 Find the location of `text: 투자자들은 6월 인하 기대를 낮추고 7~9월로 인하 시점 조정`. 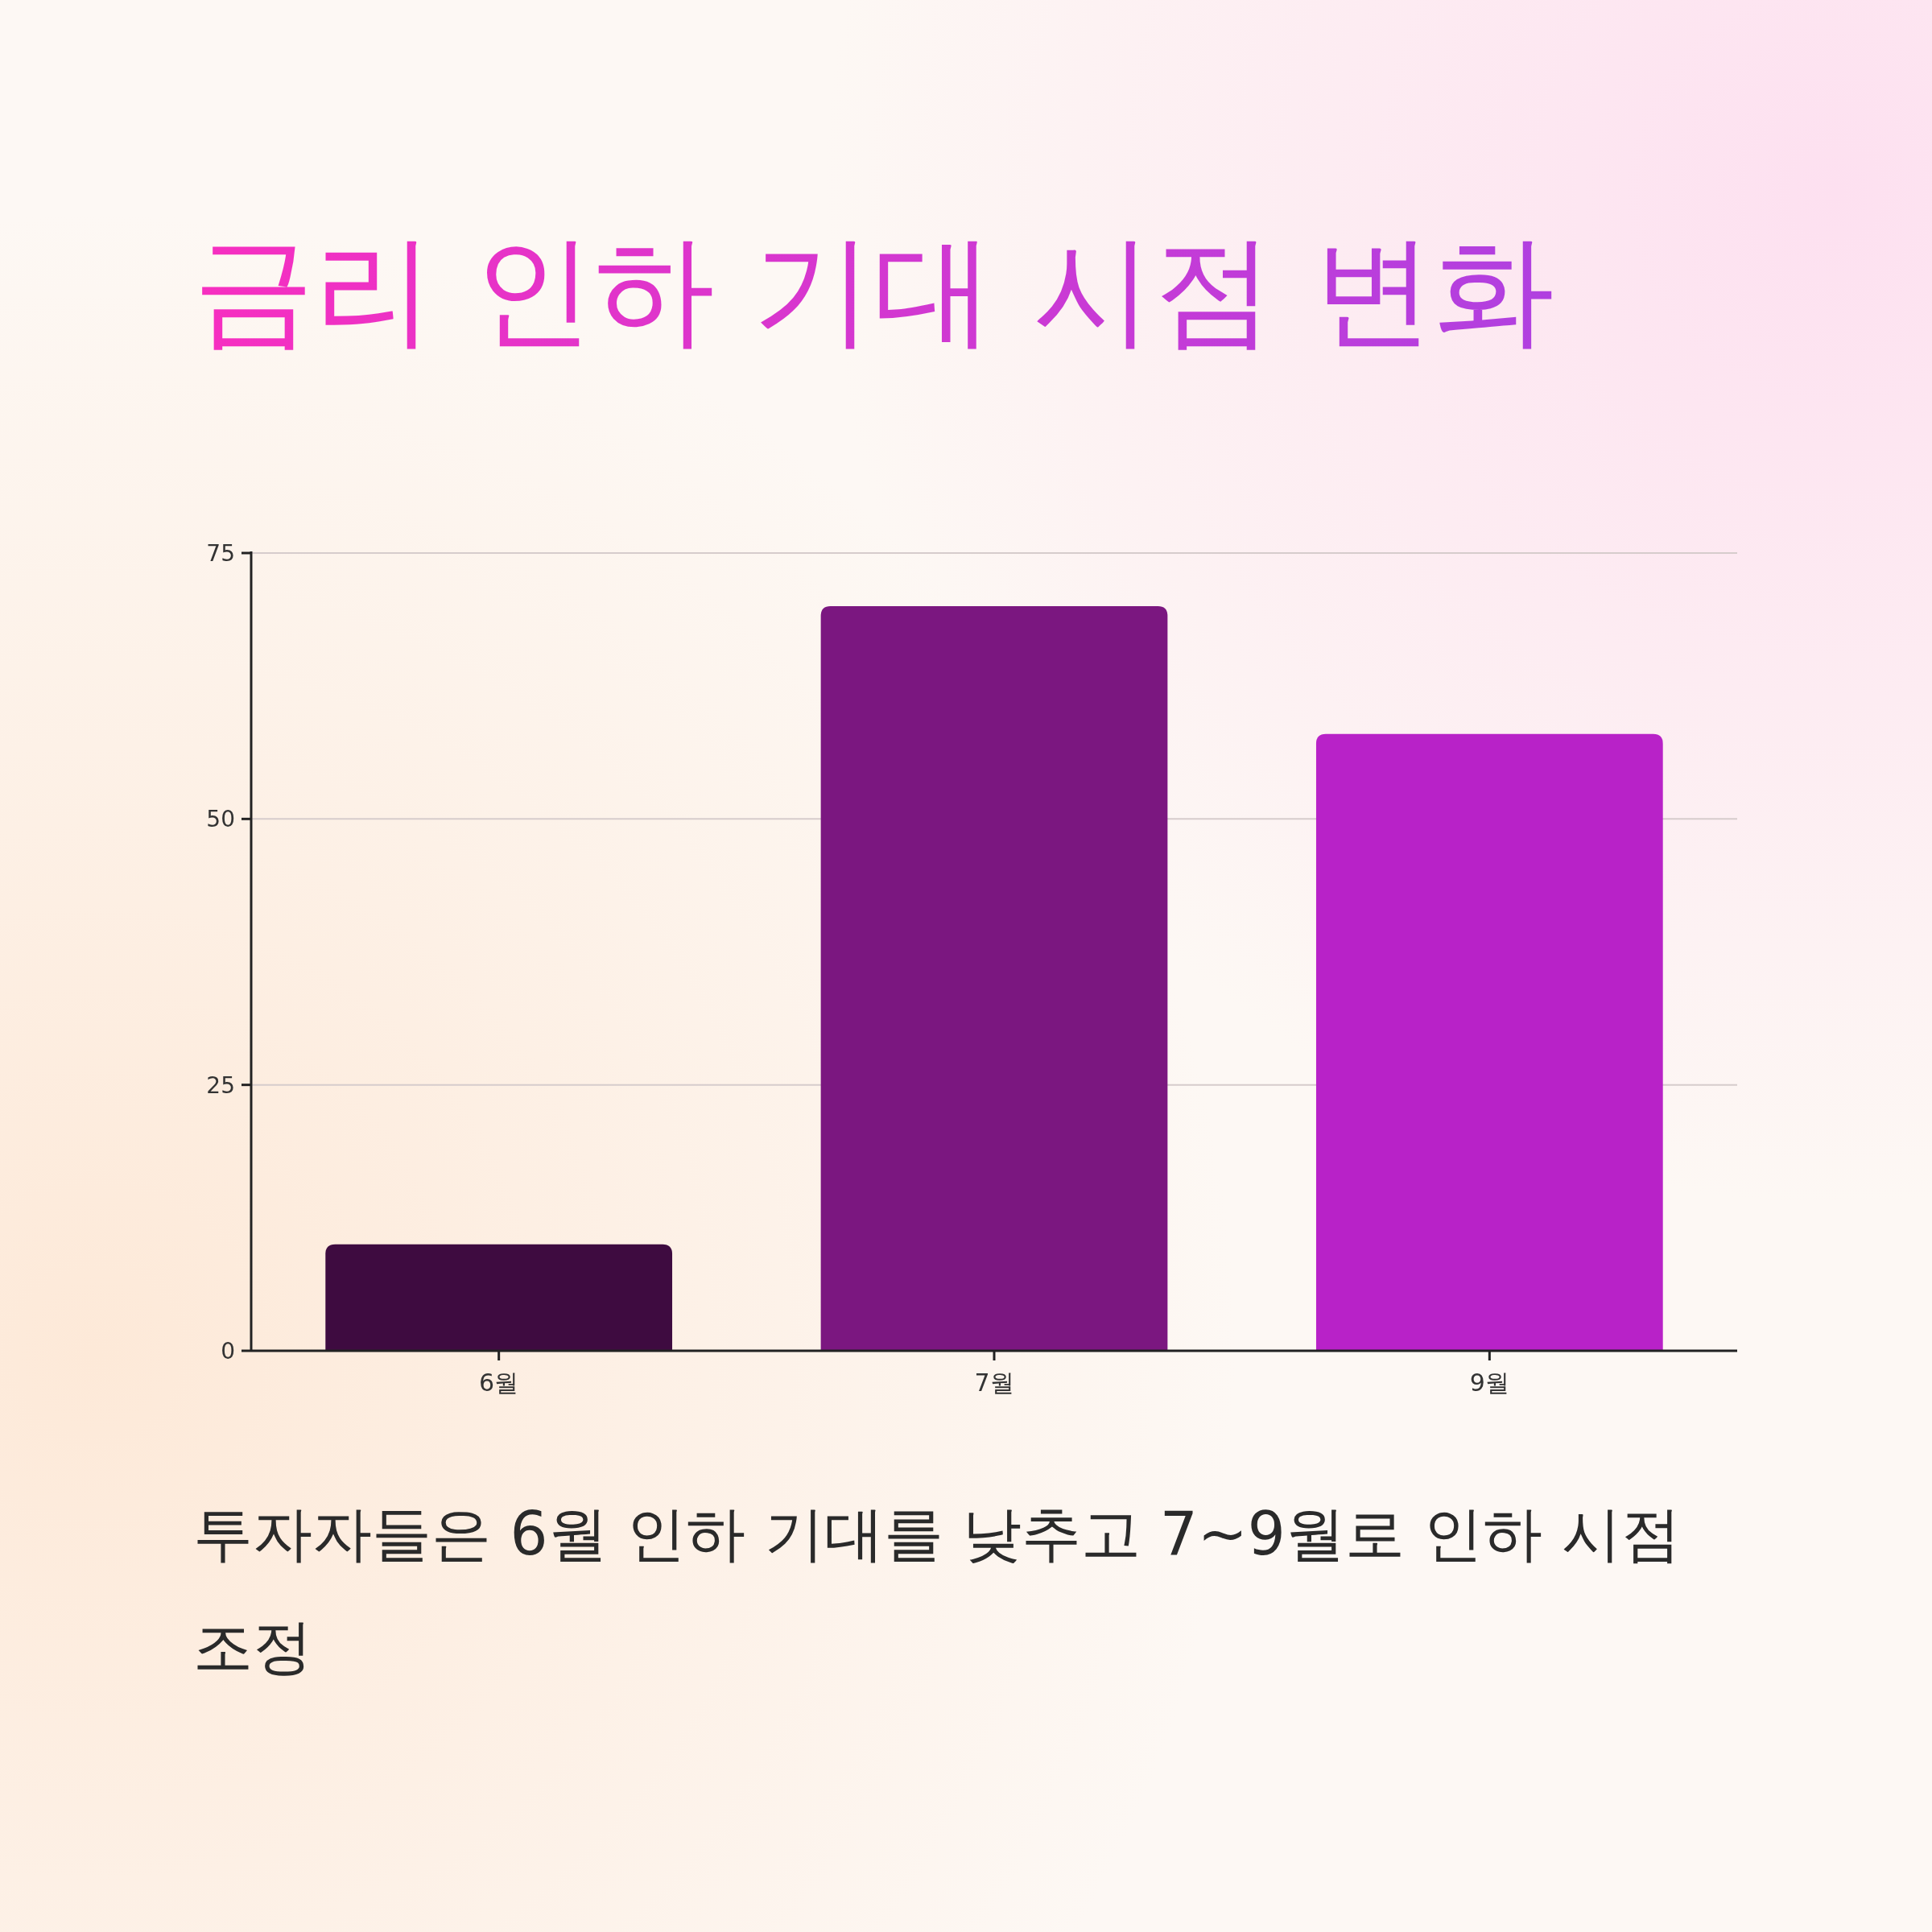

text: 투자자들은 6월 인하 기대를 낮추고 7~9월로 인하 시점 조정 is located at coordinates (937, 1590).